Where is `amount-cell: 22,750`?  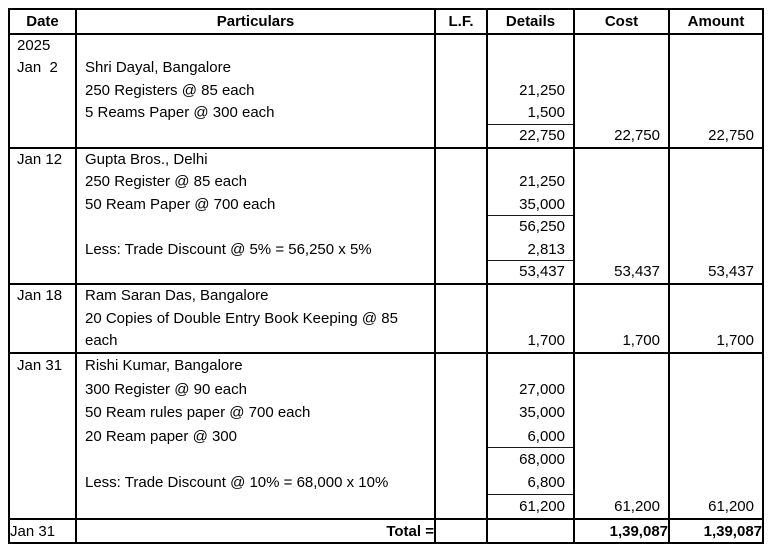 amount-cell: 22,750 is located at coordinates (716, 91).